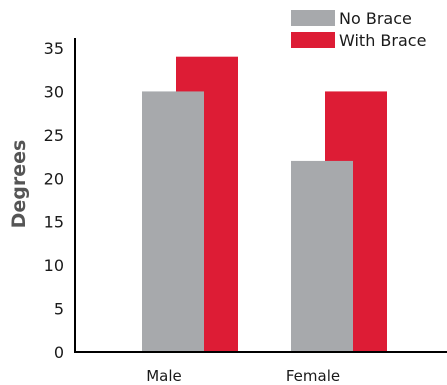 This screenshot has width=447, height=385. What do you see at coordinates (375, 18) in the screenshot?
I see `legend-label-no-brace: No Brace` at bounding box center [375, 18].